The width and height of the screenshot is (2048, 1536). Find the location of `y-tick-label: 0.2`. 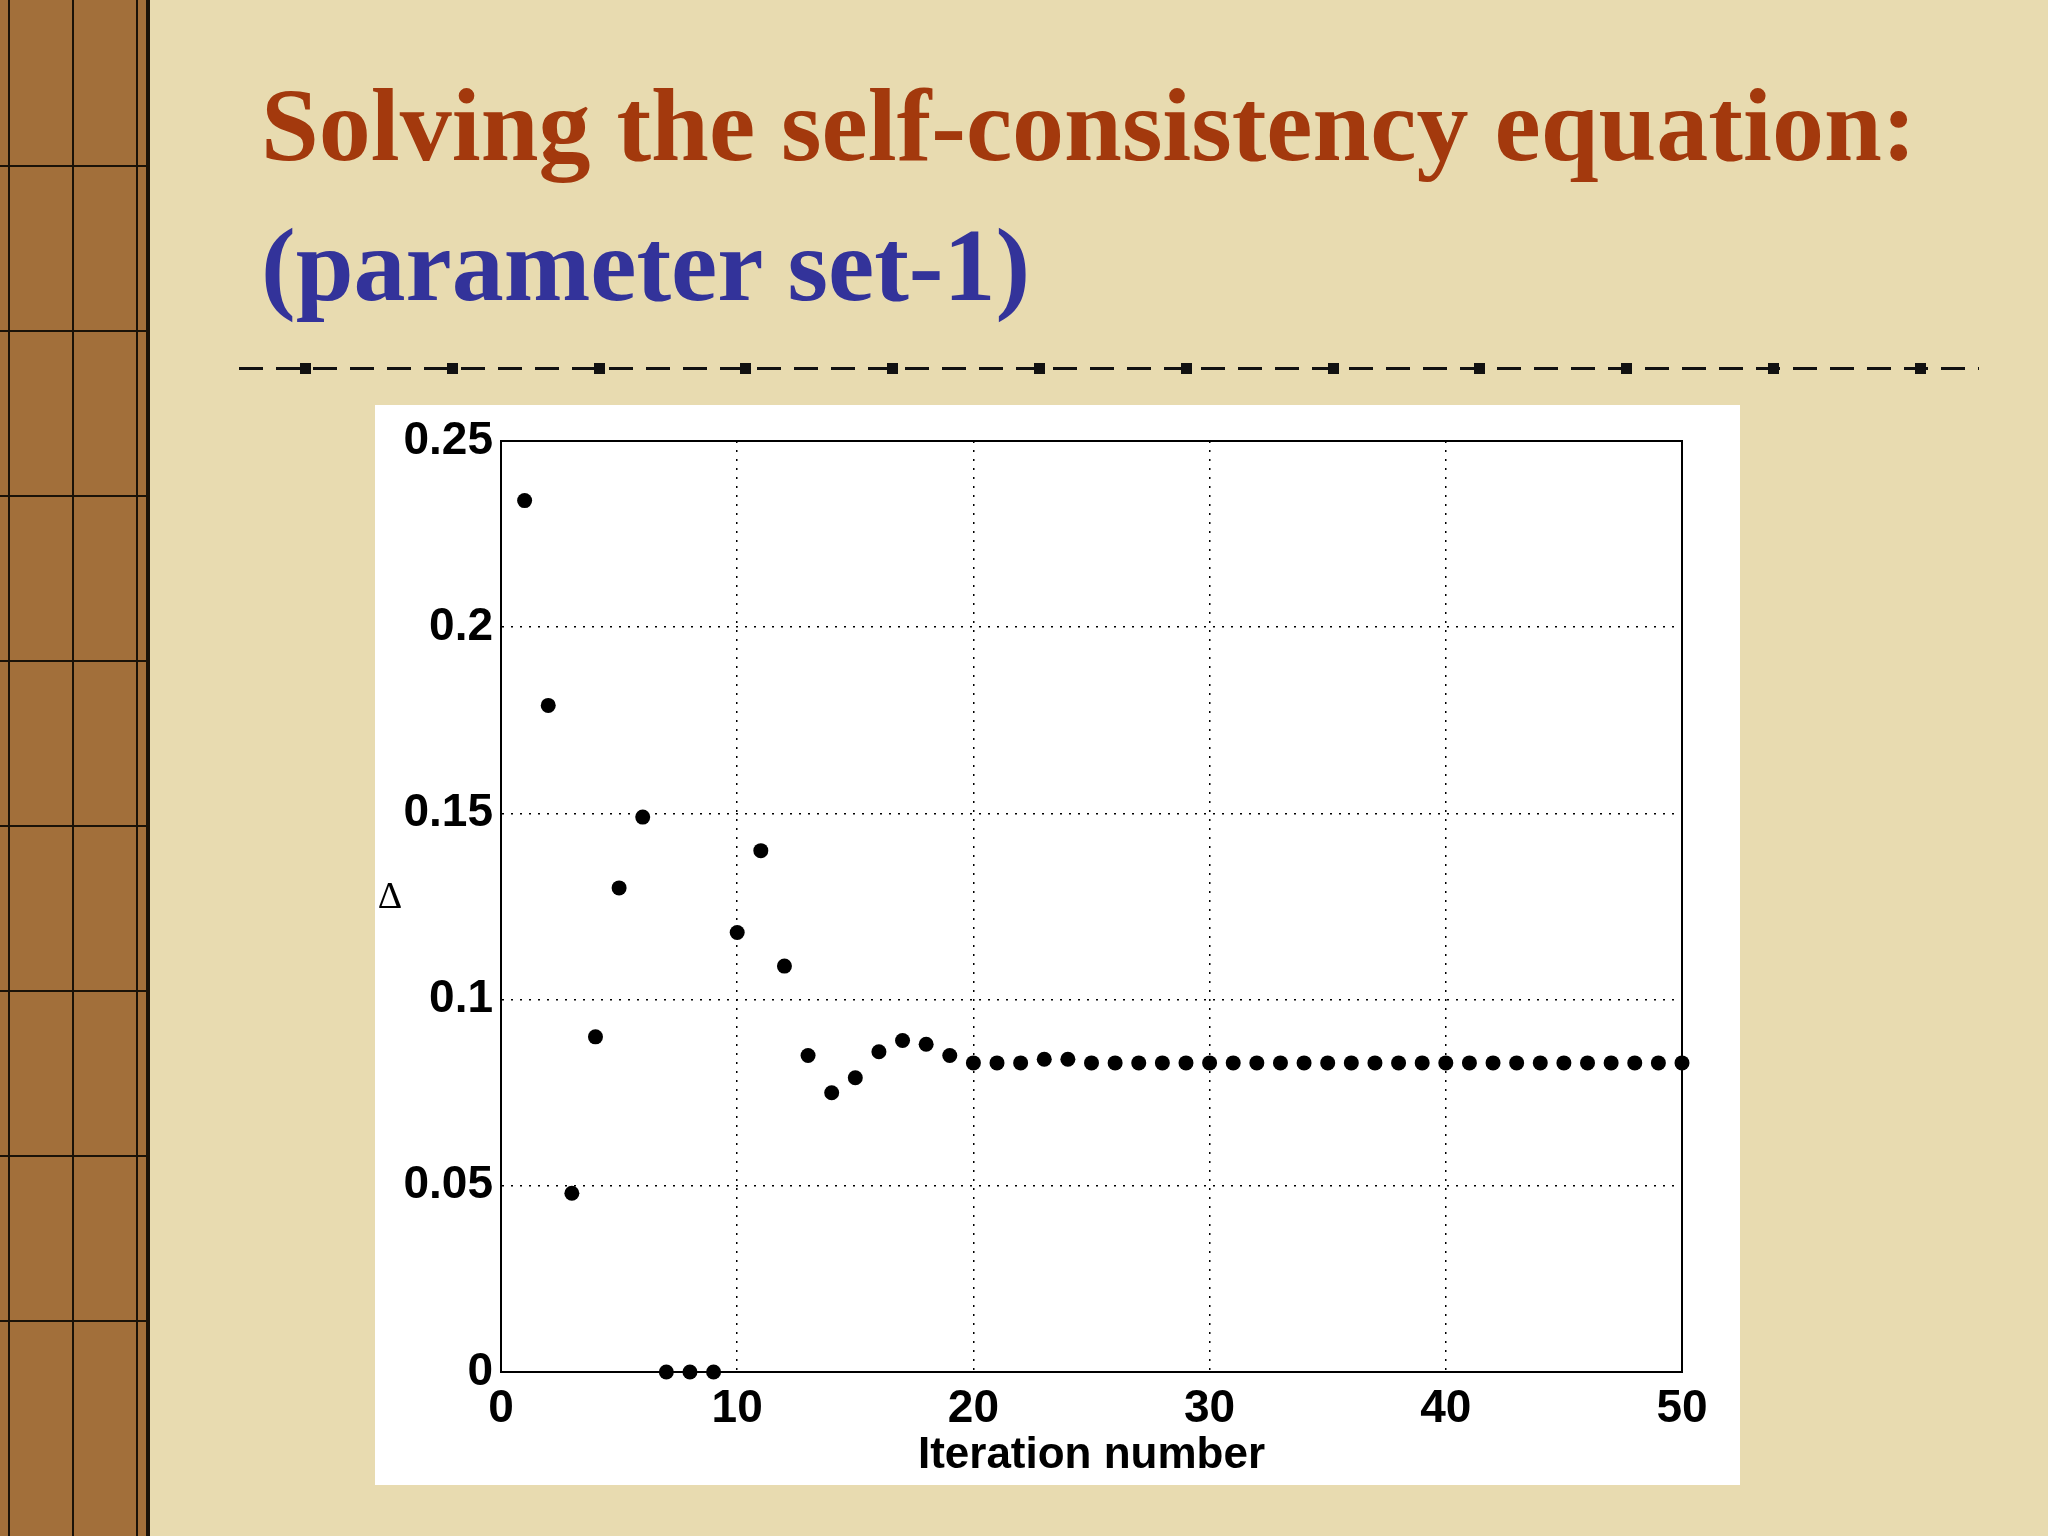

y-tick-label: 0.2 is located at coordinates (461, 623).